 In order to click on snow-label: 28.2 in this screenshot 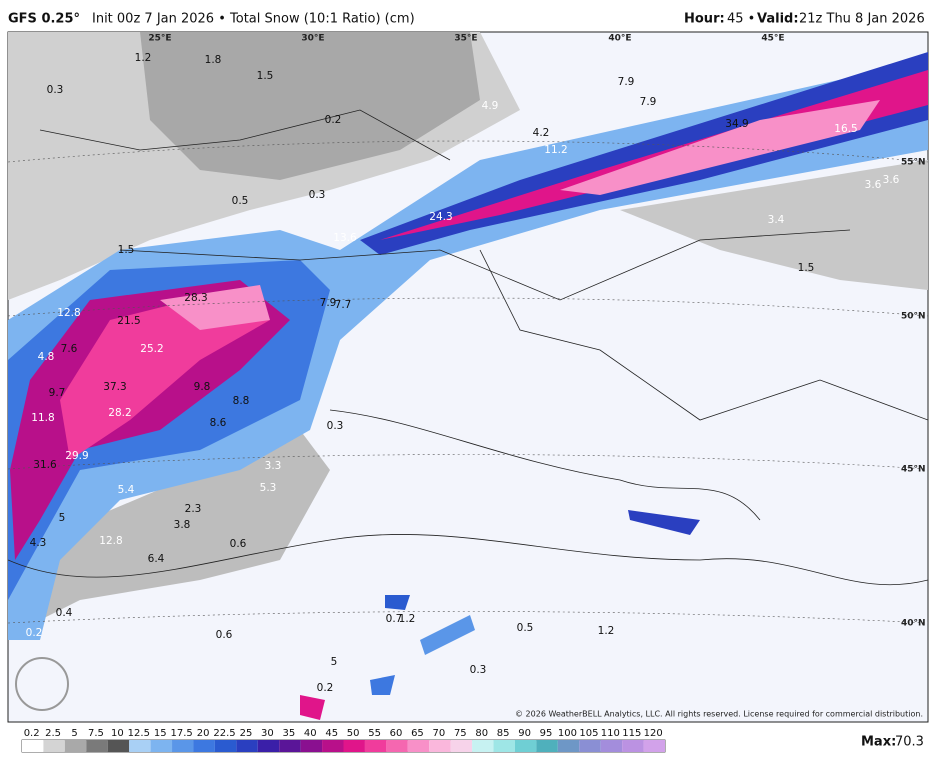, I will do `click(119, 413)`.